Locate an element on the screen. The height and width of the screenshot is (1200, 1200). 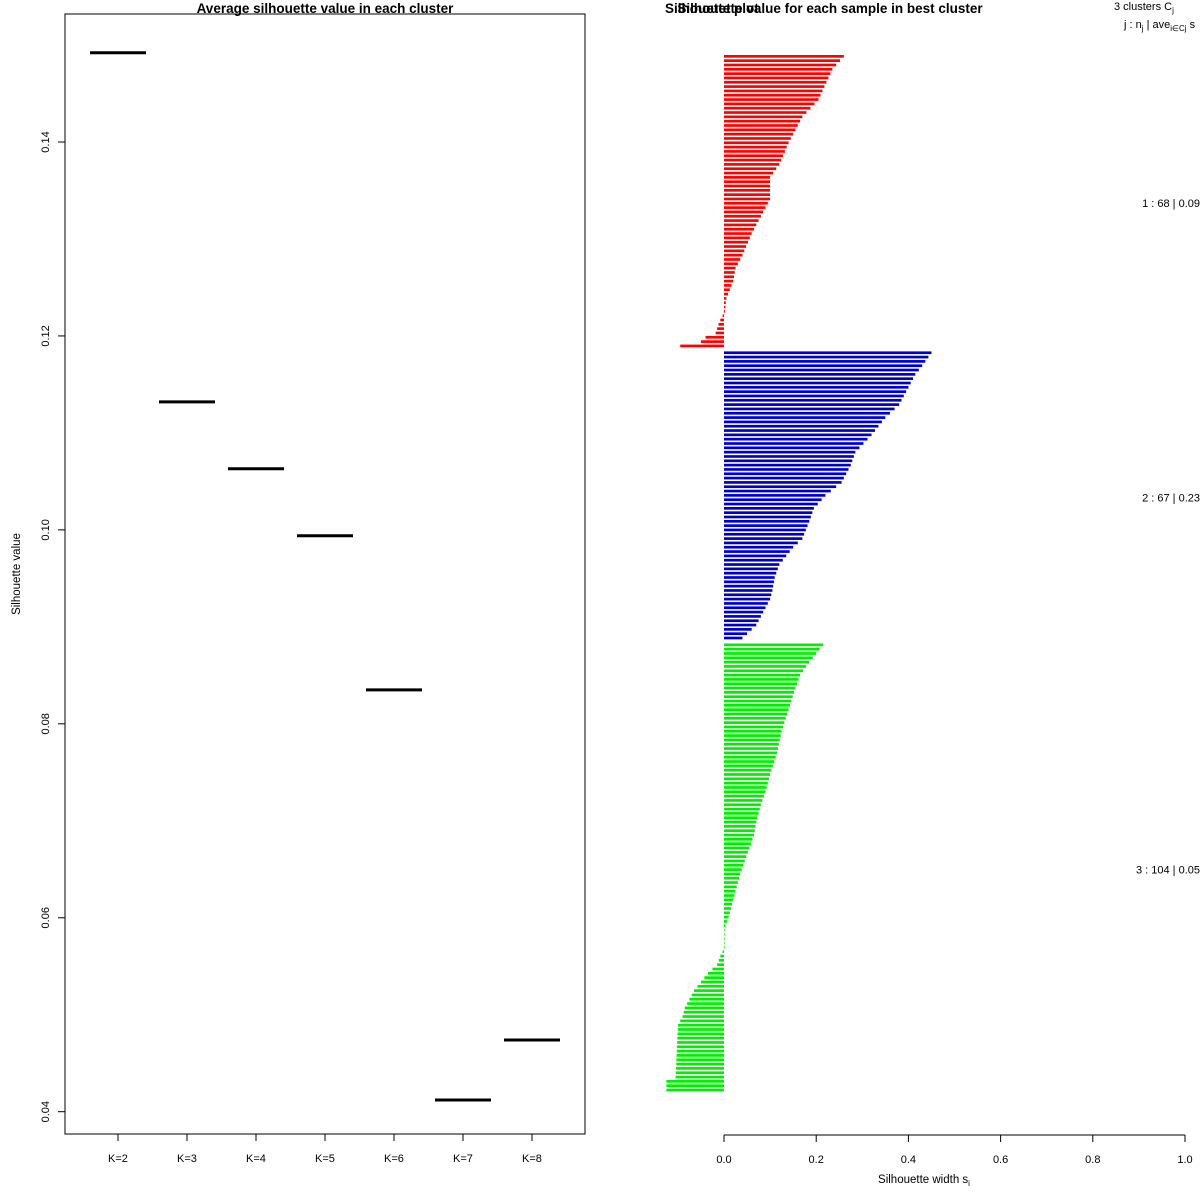
header-line2-mid-sub: i∈Cj is located at coordinates (1178, 28).